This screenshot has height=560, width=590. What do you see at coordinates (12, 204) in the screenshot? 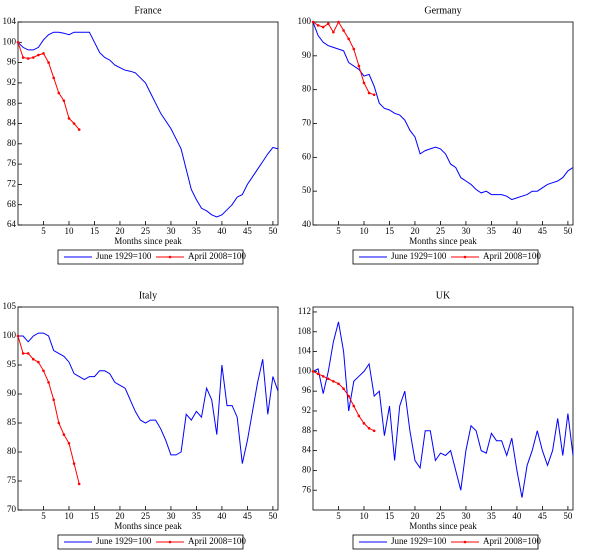
I see `y-tick-label: 68` at bounding box center [12, 204].